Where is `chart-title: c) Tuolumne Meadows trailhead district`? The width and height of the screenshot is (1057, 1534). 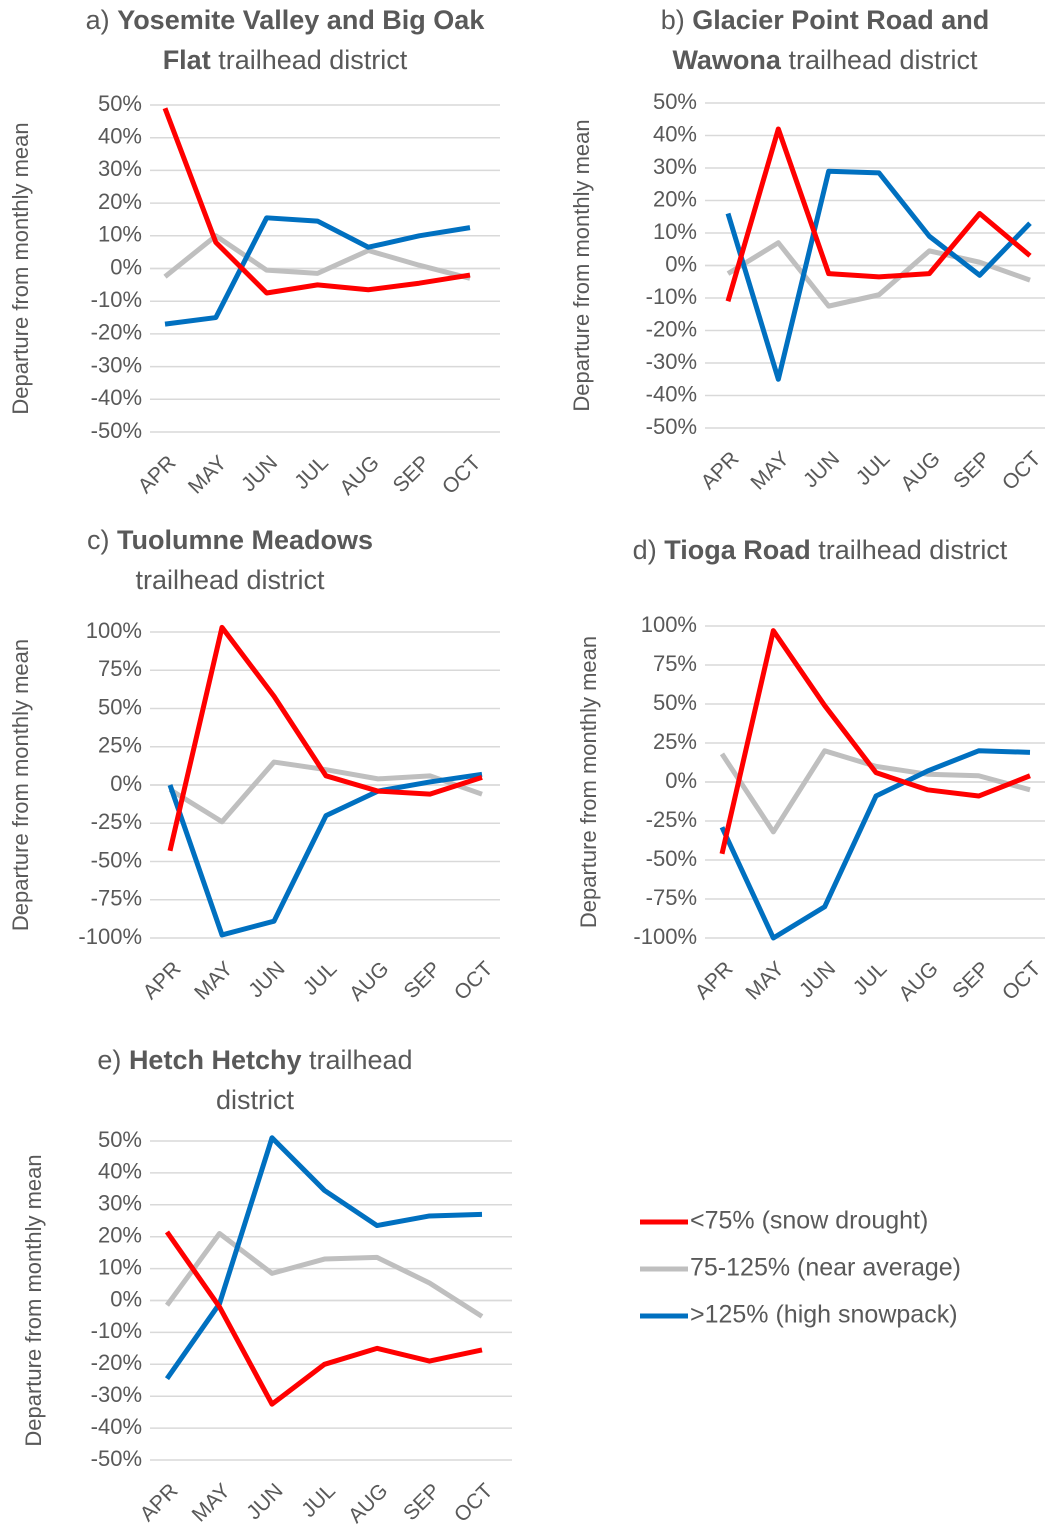
chart-title: c) Tuolumne Meadows trailhead district is located at coordinates (230, 560).